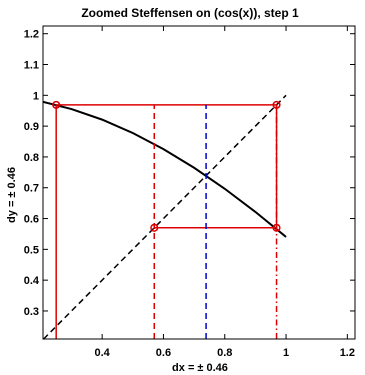 Image resolution: width=365 pixels, height=375 pixels. I want to click on y-tick-label: 1, so click(36, 96).